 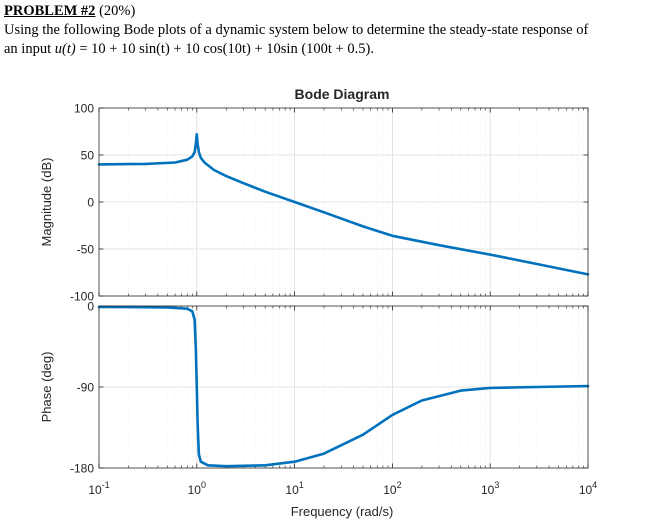 What do you see at coordinates (82, 297) in the screenshot?
I see `magnitude-y-tick-label: -100` at bounding box center [82, 297].